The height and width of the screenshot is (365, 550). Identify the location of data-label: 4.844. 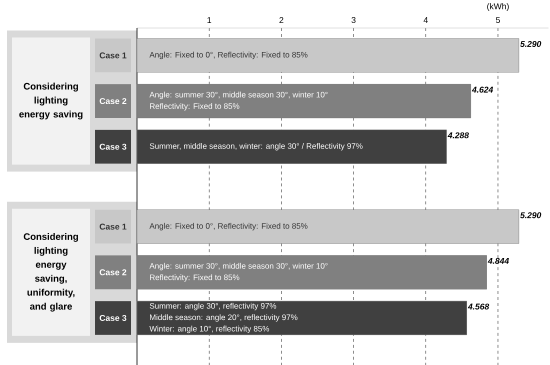
(498, 261).